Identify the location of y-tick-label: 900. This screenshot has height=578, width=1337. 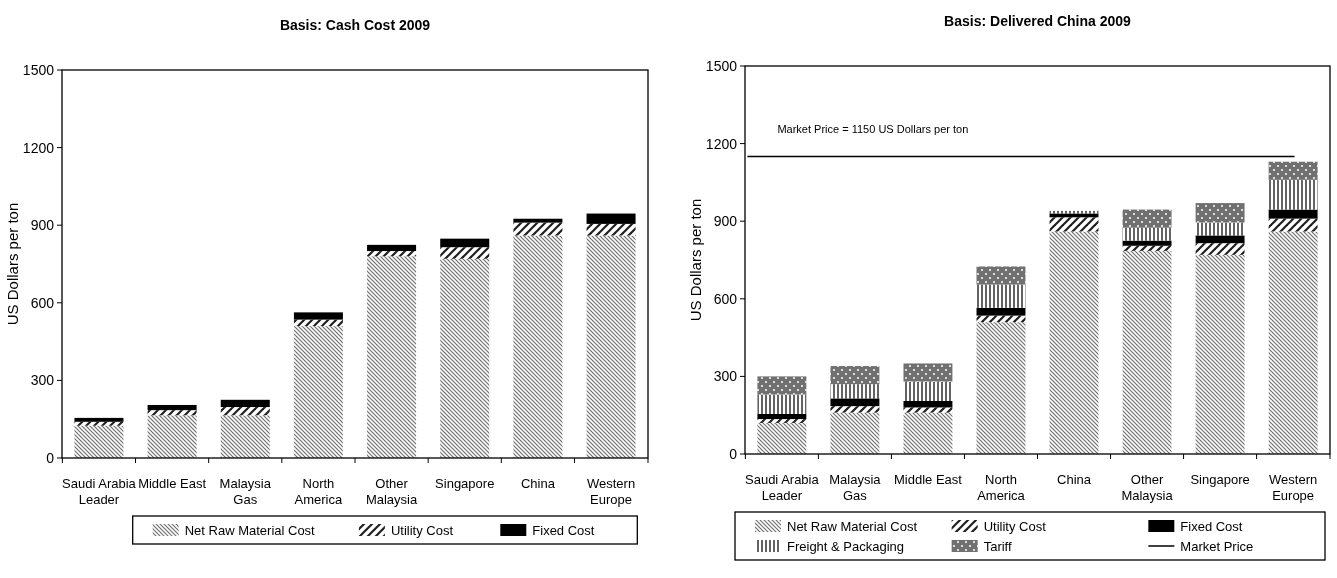
(42, 225).